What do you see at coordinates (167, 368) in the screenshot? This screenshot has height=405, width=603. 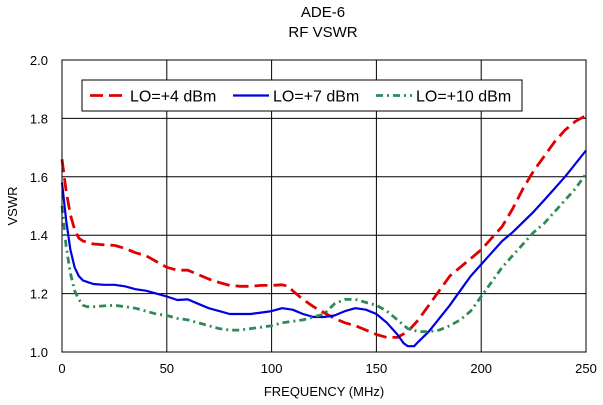 I see `x-tick-label: 50` at bounding box center [167, 368].